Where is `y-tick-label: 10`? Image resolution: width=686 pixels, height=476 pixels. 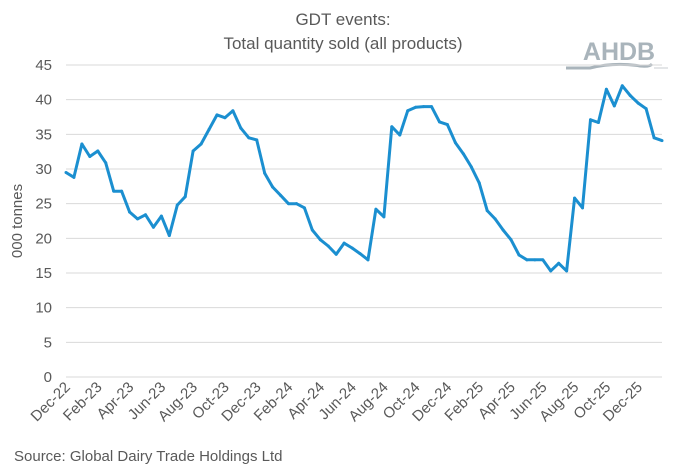 y-tick-label: 10 is located at coordinates (43, 308).